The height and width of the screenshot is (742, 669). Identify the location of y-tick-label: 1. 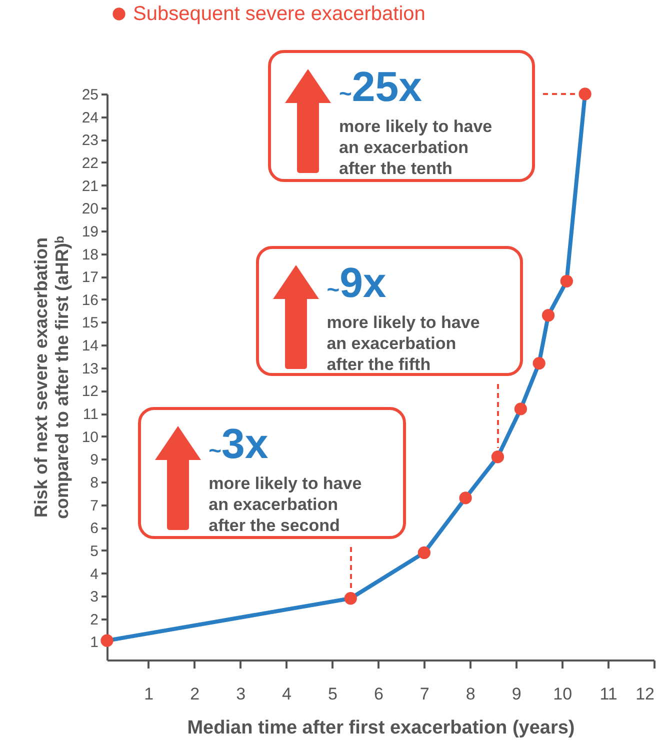
(94, 643).